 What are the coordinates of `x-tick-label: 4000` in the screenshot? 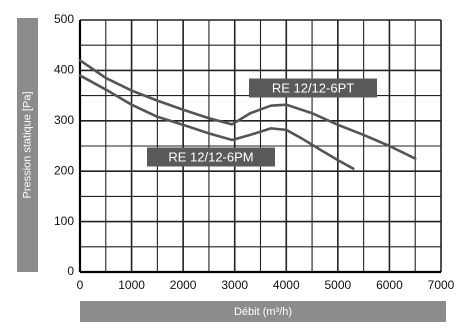 It's located at (286, 285).